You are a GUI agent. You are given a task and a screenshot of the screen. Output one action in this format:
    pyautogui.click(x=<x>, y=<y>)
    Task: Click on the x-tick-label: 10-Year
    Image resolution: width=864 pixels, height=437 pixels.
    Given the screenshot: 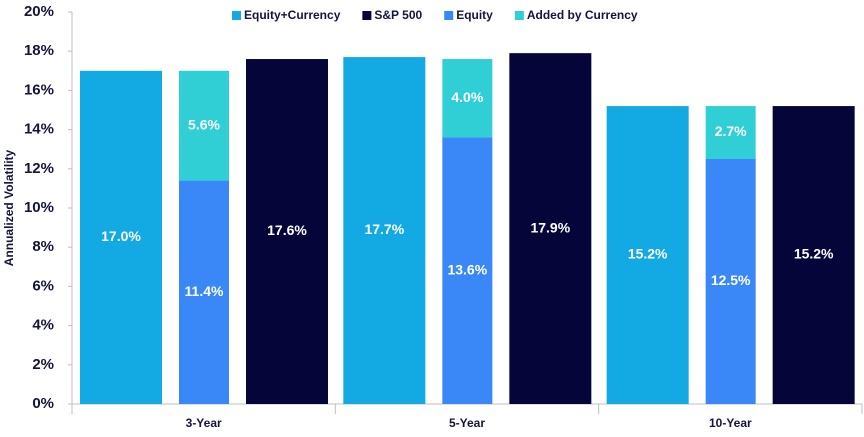 What is the action you would take?
    pyautogui.click(x=730, y=423)
    